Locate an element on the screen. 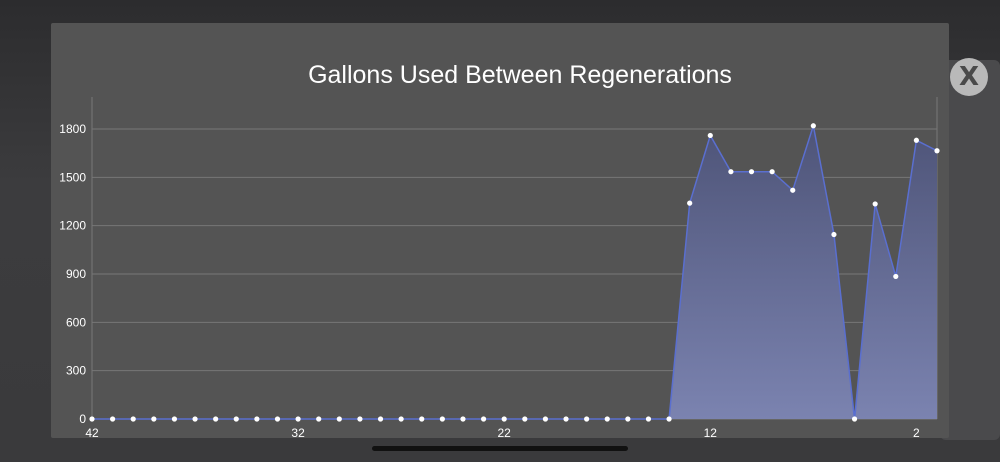 Image resolution: width=1000 pixels, height=462 pixels. y-tick-label: 0 is located at coordinates (82, 419).